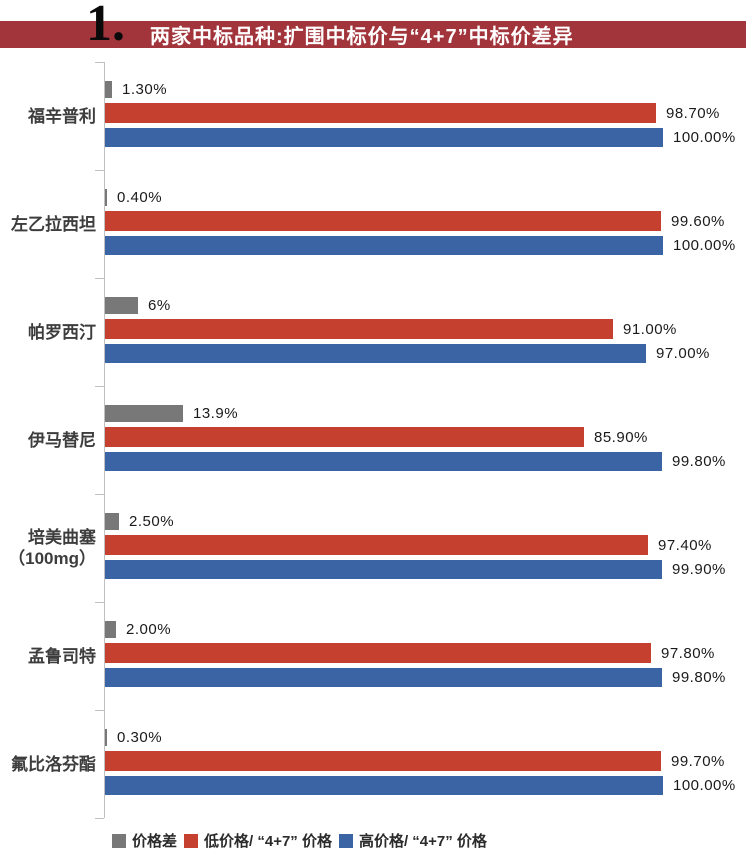 This screenshot has height=858, width=752. I want to click on value-label: 85.90%, so click(621, 437).